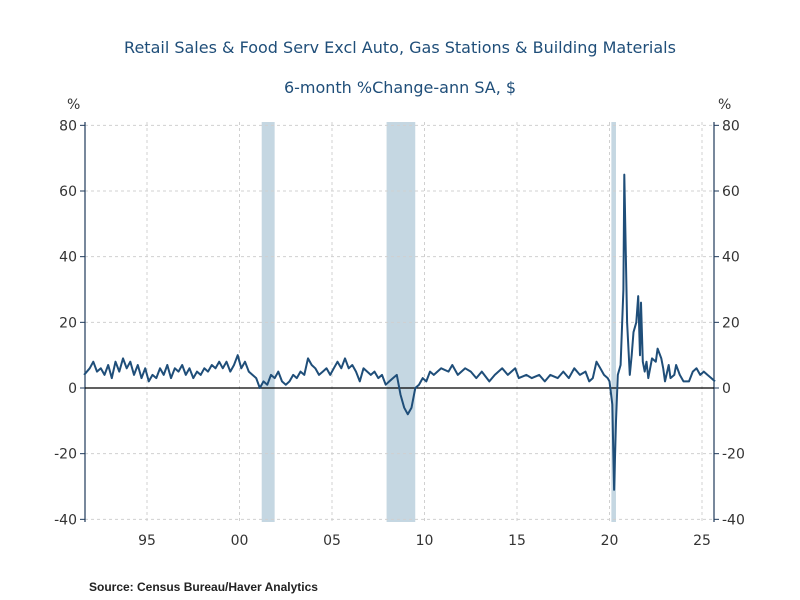 Image resolution: width=800 pixels, height=600 pixels. What do you see at coordinates (731, 126) in the screenshot?
I see `y-tick-label-right: 80` at bounding box center [731, 126].